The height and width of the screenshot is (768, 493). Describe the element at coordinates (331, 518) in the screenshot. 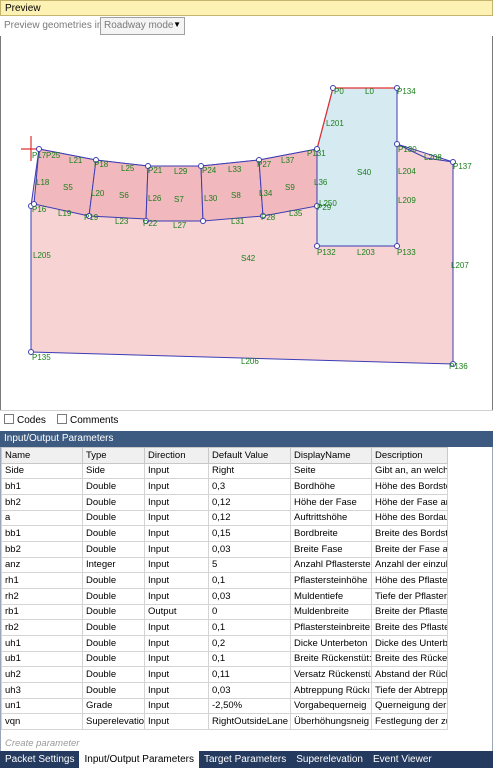

I see `param-display-name-cell: Auftrittshöhe` at that location.